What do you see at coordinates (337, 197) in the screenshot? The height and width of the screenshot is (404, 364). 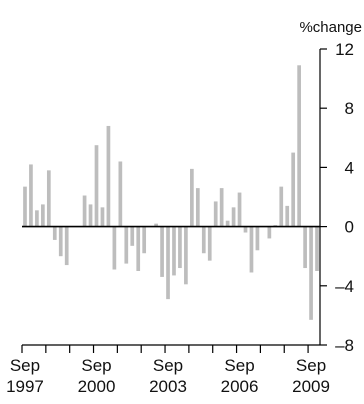 I see `y-ticks-group: 12 8 4 0 –4 –8` at bounding box center [337, 197].